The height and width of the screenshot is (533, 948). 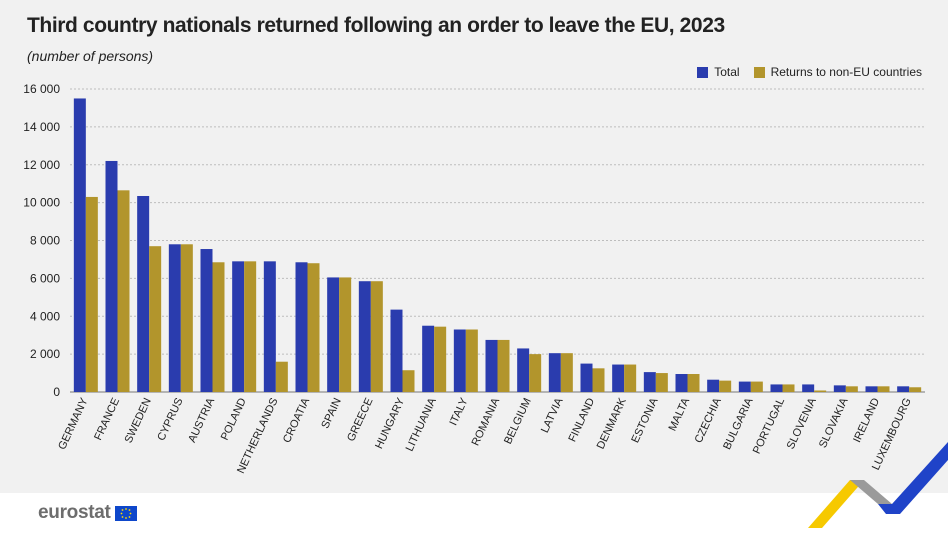 I want to click on x-tick-label: POLAND, so click(x=234, y=419).